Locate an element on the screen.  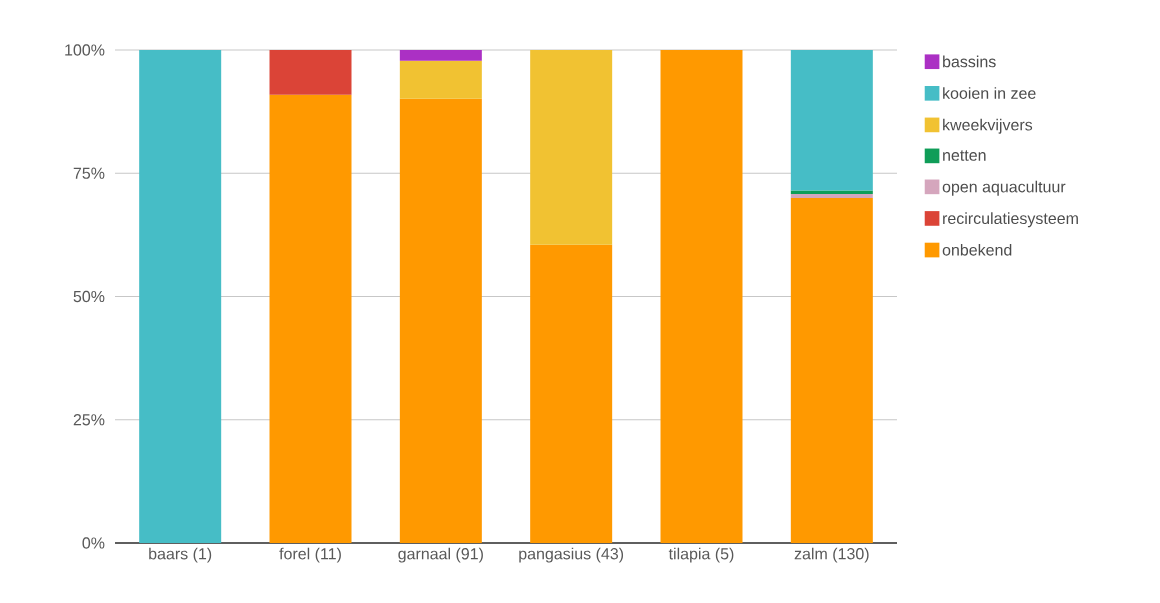
y-tick-label: 75% is located at coordinates (89, 173).